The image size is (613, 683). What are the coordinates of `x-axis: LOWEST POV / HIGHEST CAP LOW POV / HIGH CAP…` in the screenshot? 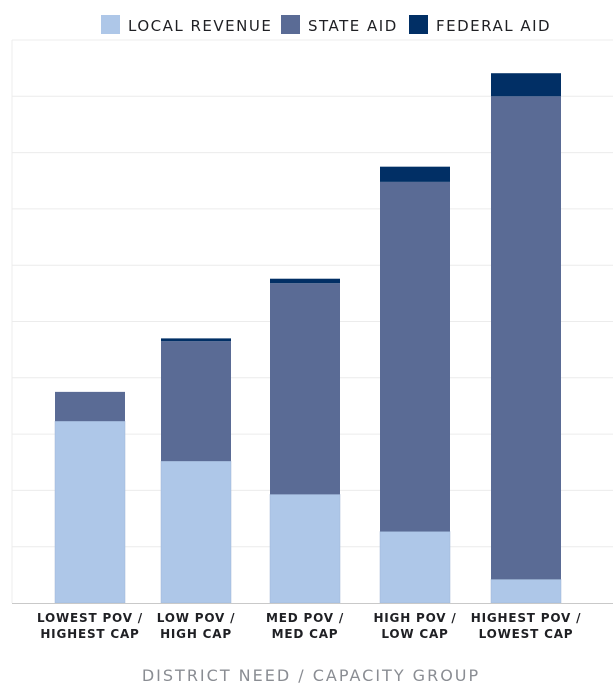 It's located at (312, 622).